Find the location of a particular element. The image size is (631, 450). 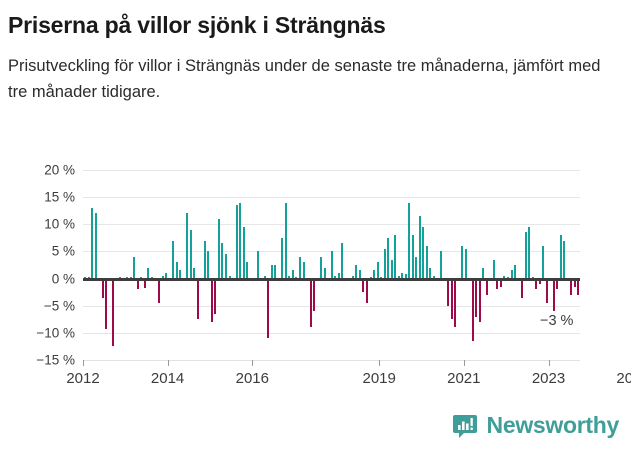

zero-line is located at coordinates (331, 279).